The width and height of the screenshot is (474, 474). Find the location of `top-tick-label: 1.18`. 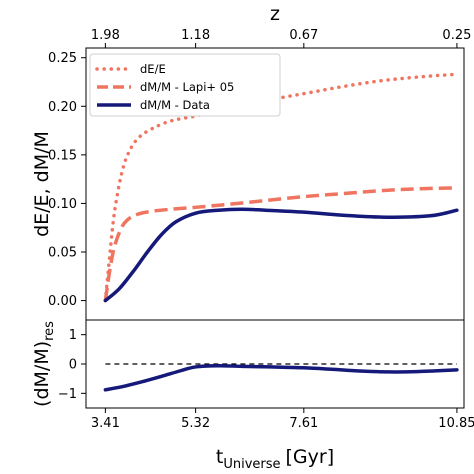

top-tick-label: 1.18 is located at coordinates (195, 35).